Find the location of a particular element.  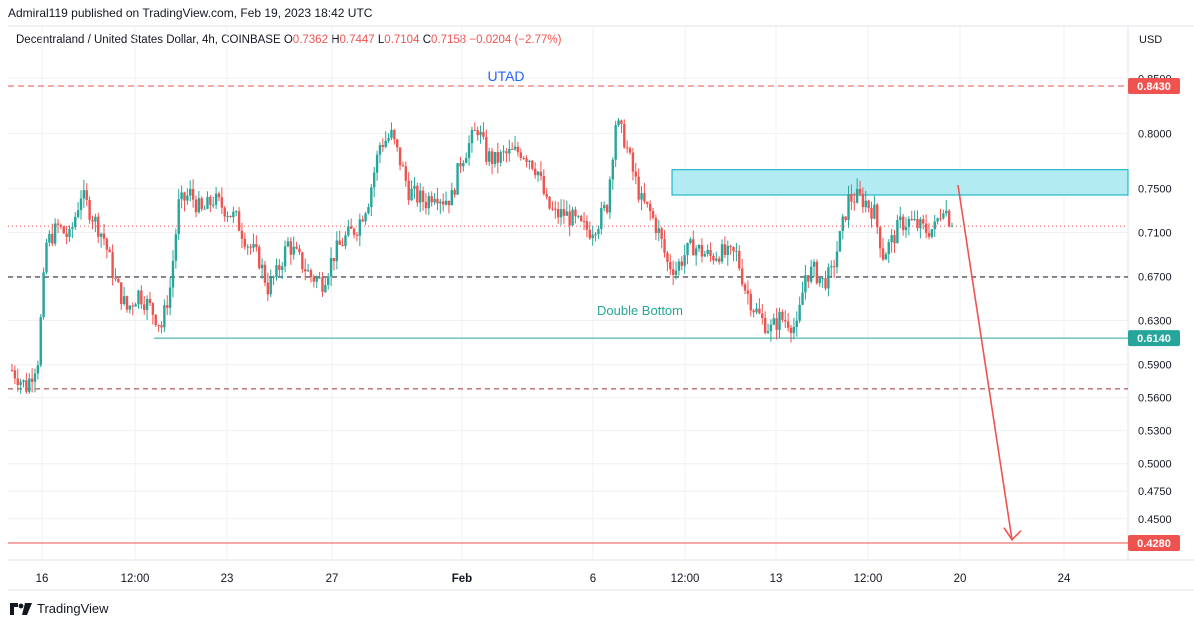

price-level-tag-label: 0.4280 is located at coordinates (1154, 544).